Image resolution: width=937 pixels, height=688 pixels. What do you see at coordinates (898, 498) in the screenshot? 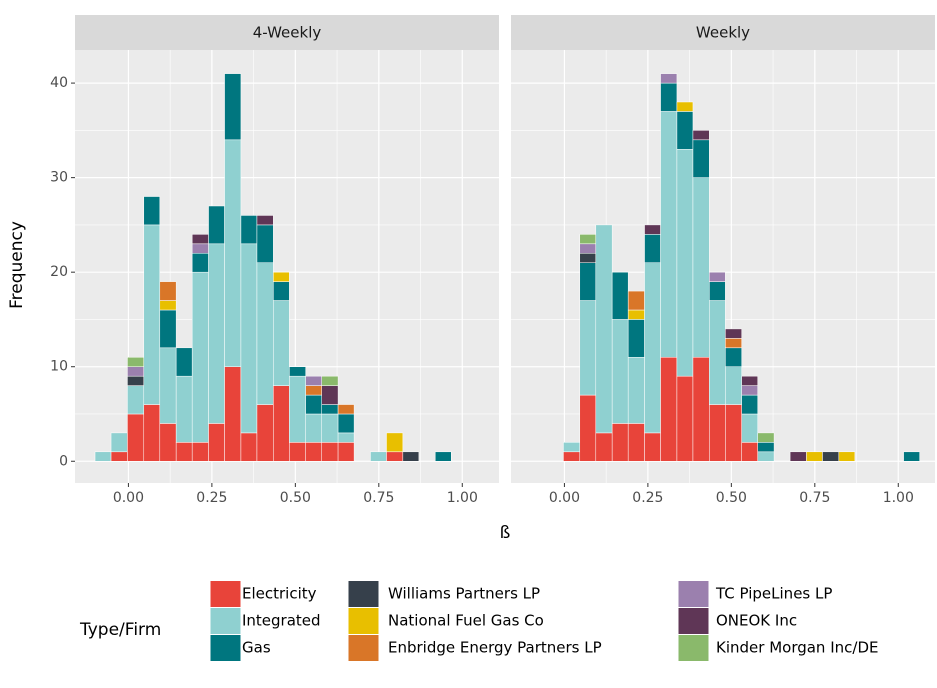
I see `x-tick-label: 1.00` at bounding box center [898, 498].